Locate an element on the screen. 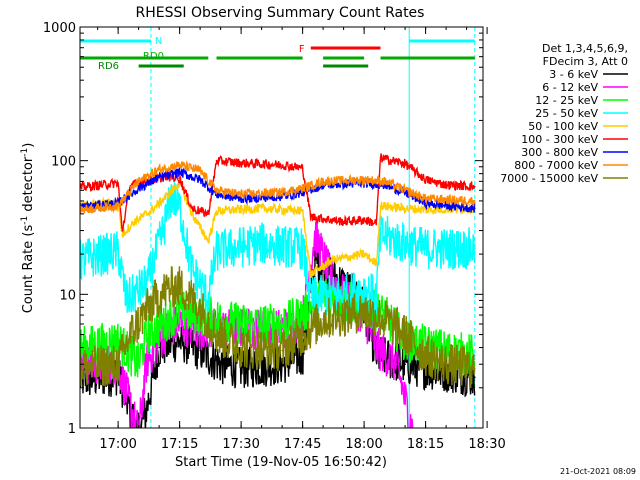 The height and width of the screenshot is (480, 640). legend-header-line-2: FDecim 3, Att 0 is located at coordinates (585, 61).